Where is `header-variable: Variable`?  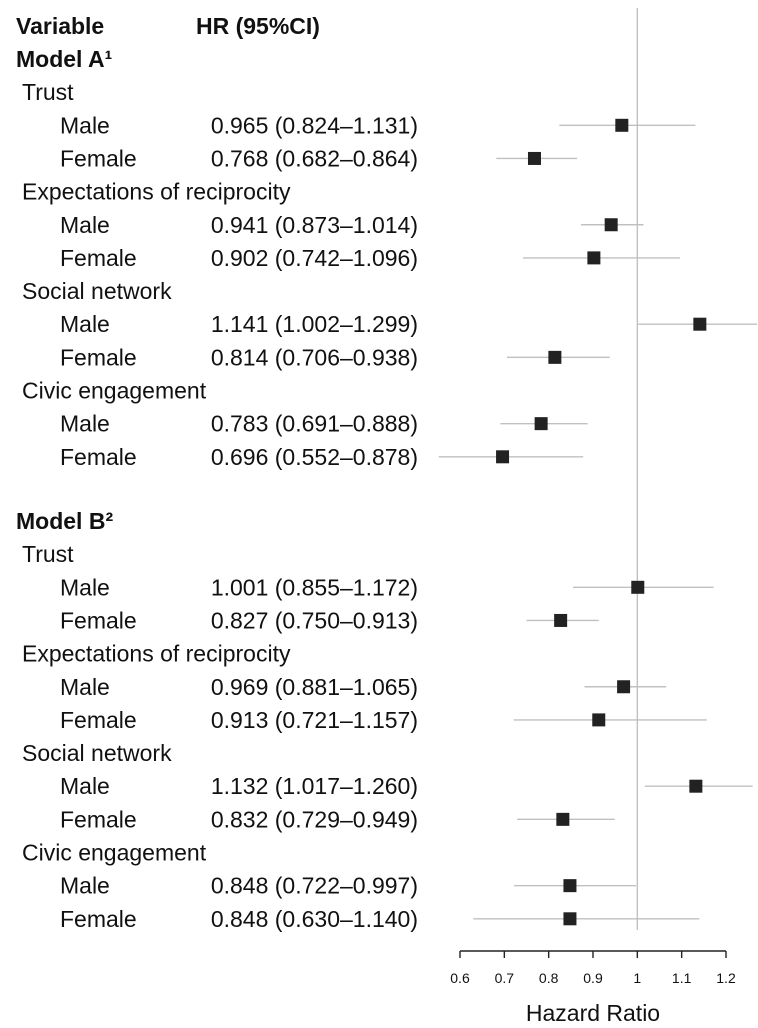
header-variable: Variable is located at coordinates (60, 26).